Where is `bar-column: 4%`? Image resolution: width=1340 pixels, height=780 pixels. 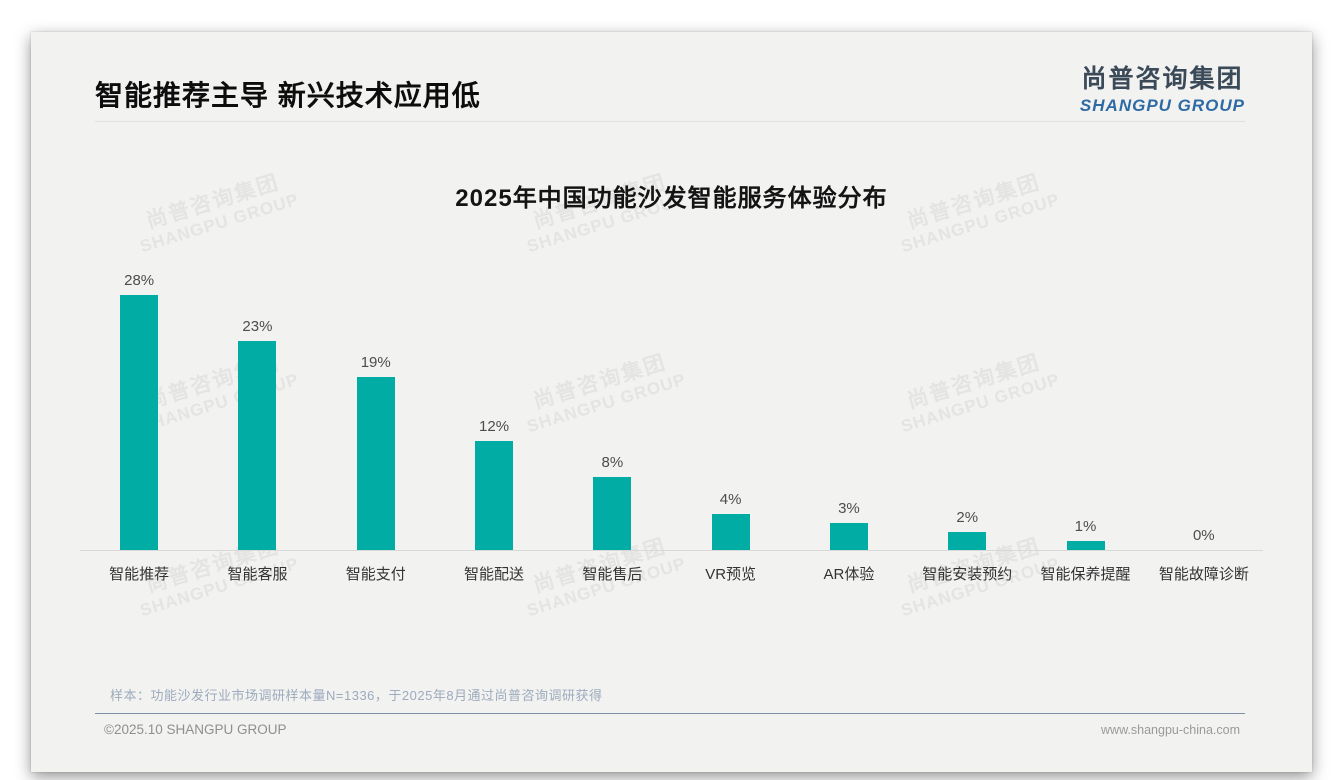
bar-column: 4% is located at coordinates (730, 411).